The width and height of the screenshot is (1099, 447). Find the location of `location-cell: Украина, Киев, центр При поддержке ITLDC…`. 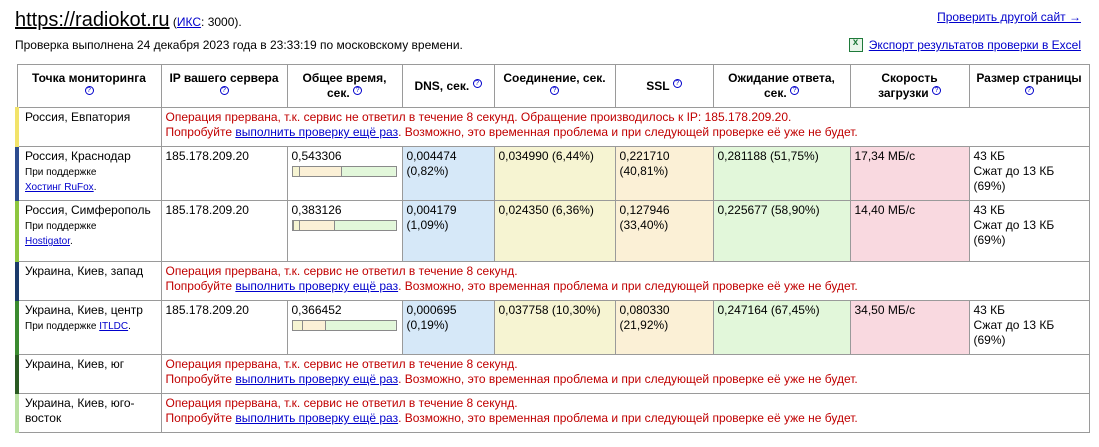

location-cell: Украина, Киев, центр При поддержке ITLDC… is located at coordinates (88, 327).